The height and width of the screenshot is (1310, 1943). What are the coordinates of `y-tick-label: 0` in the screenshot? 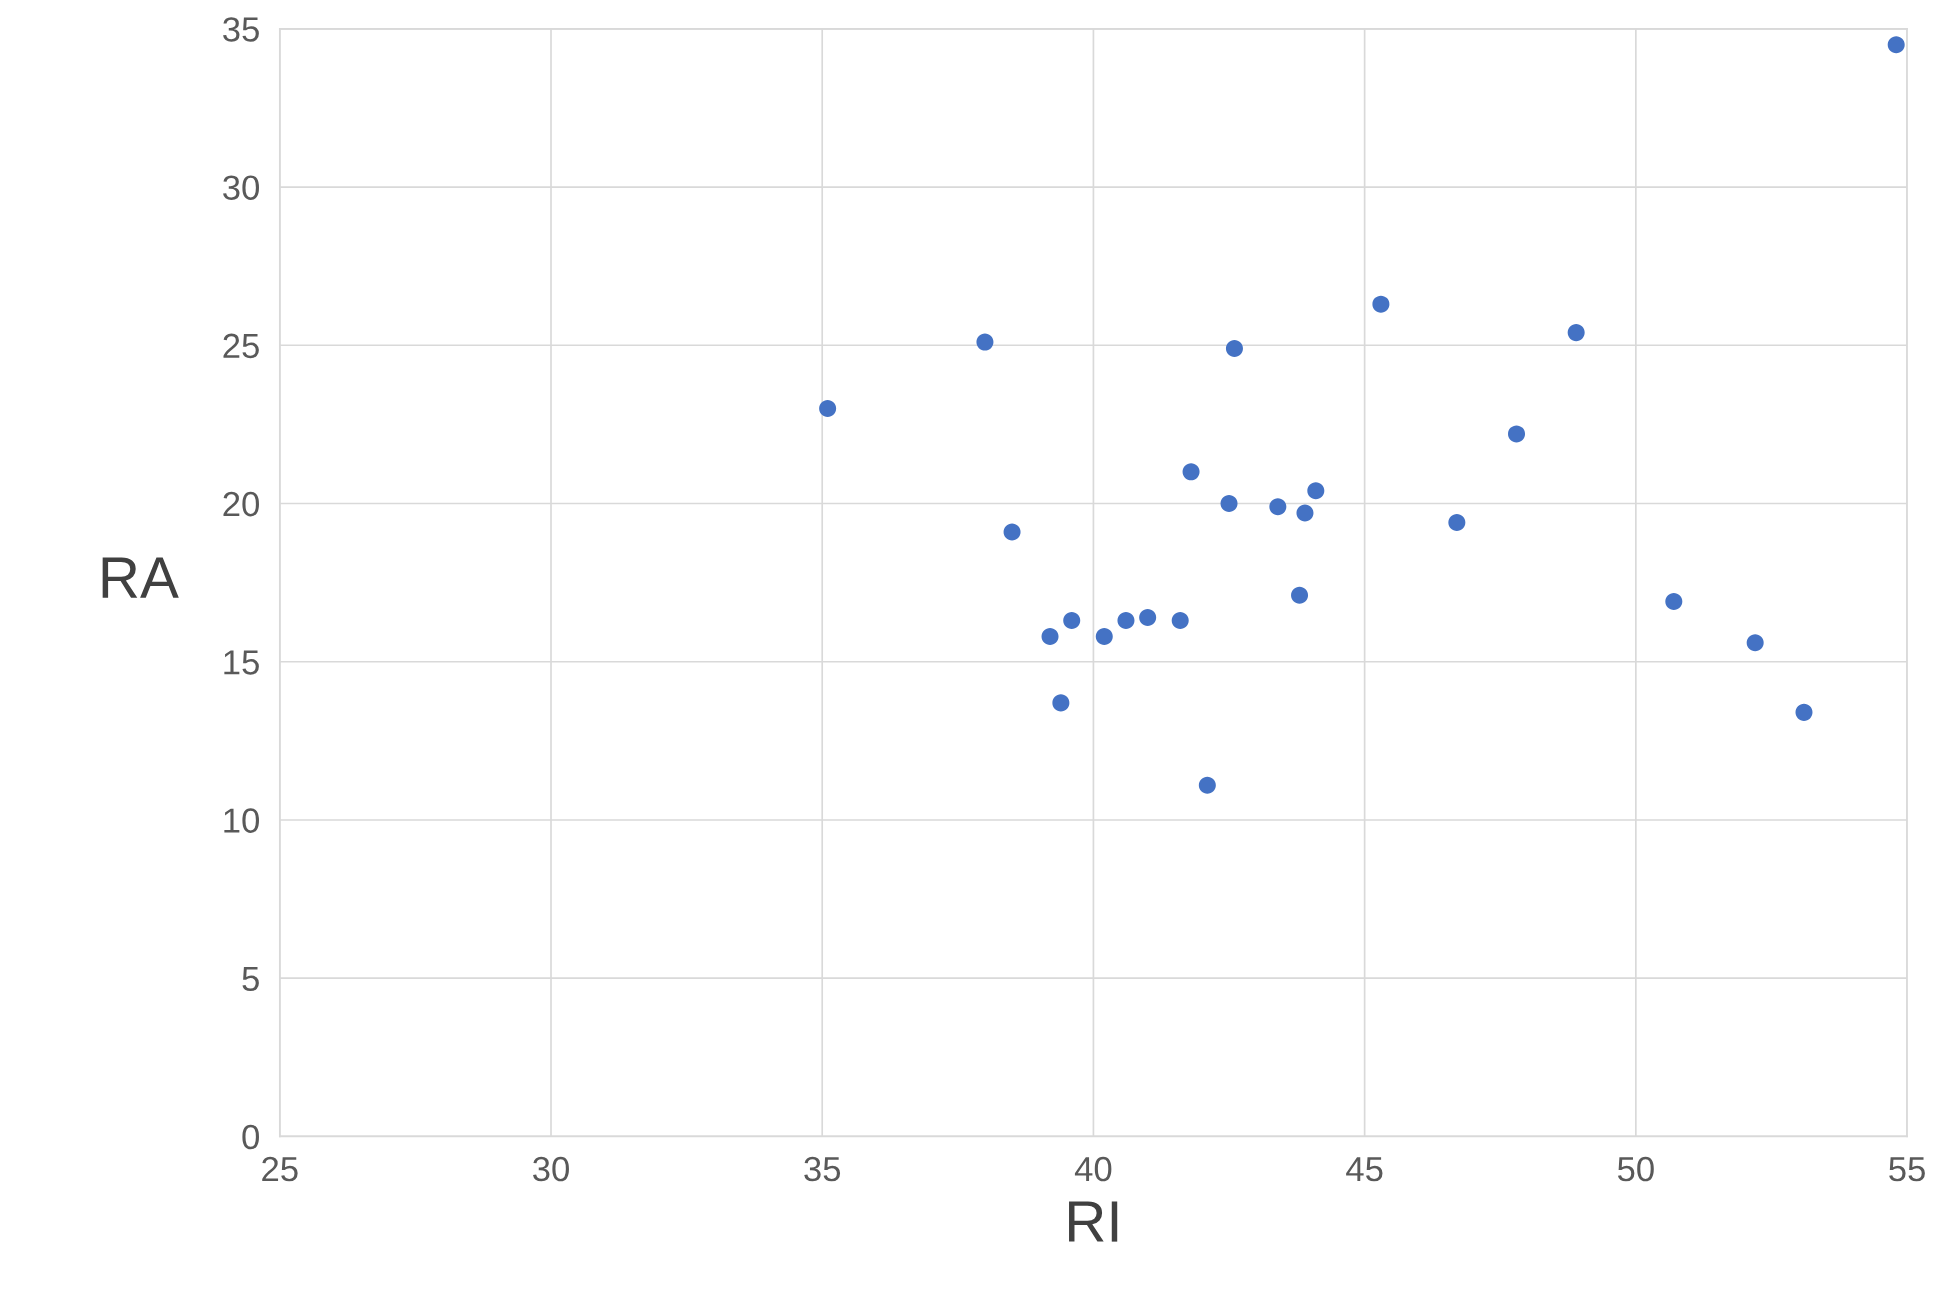 It's located at (250, 1137).